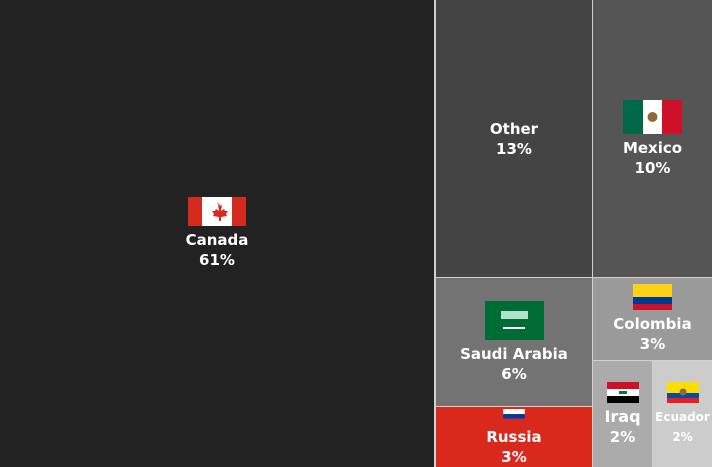  Describe the element at coordinates (217, 211) in the screenshot. I see `canada-flag-icon` at that location.